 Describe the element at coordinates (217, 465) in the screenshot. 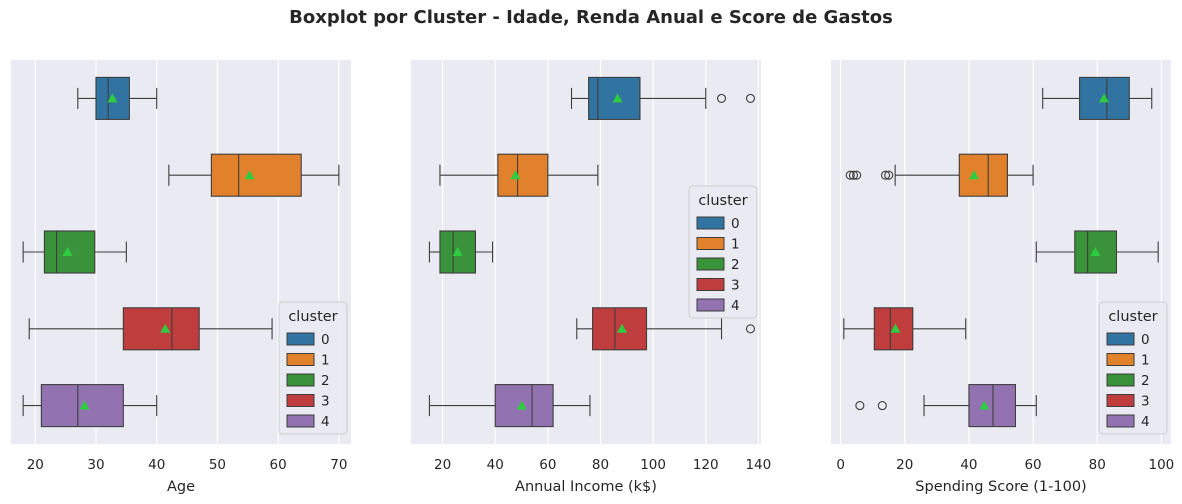

I see `x-tick-label: 50` at that location.